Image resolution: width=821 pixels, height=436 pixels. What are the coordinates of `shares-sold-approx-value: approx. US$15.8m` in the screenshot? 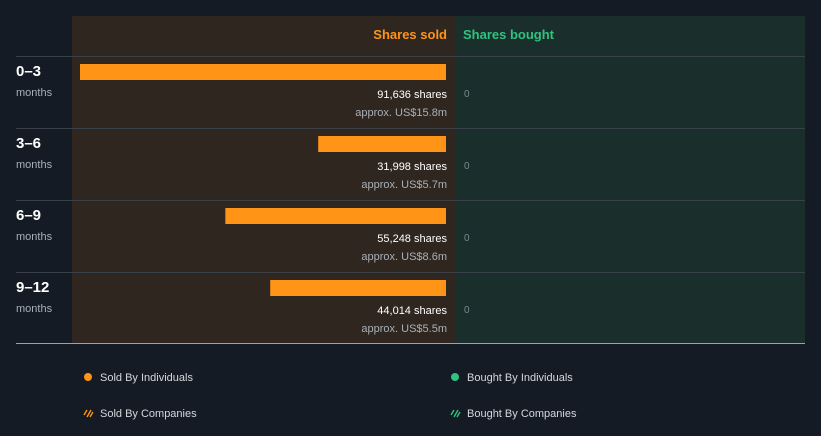 It's located at (401, 113).